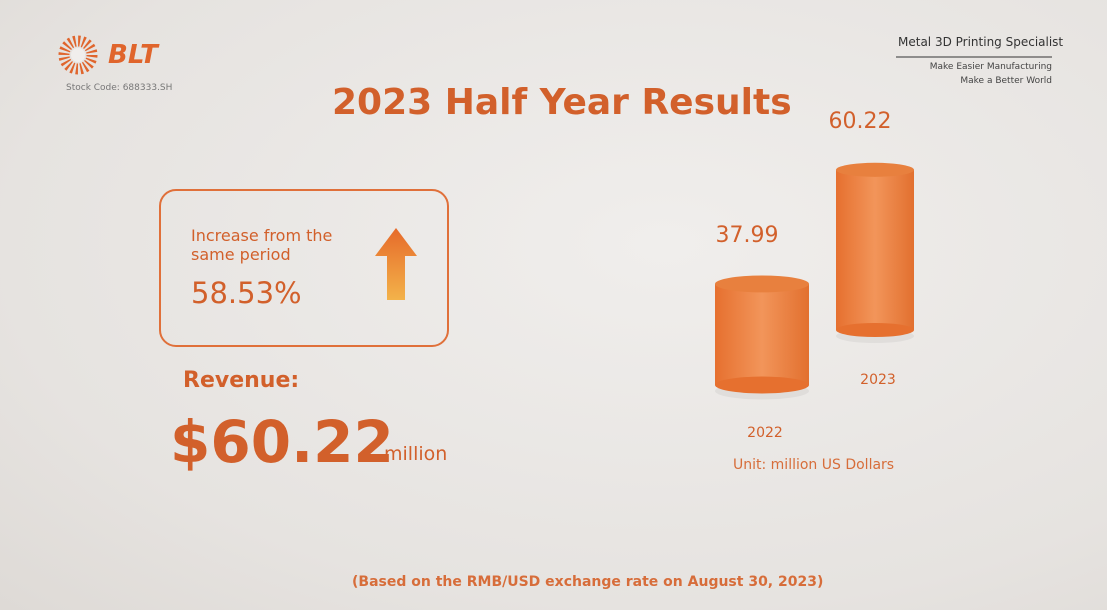 The width and height of the screenshot is (1107, 610). I want to click on data-label: 60.22, so click(860, 121).